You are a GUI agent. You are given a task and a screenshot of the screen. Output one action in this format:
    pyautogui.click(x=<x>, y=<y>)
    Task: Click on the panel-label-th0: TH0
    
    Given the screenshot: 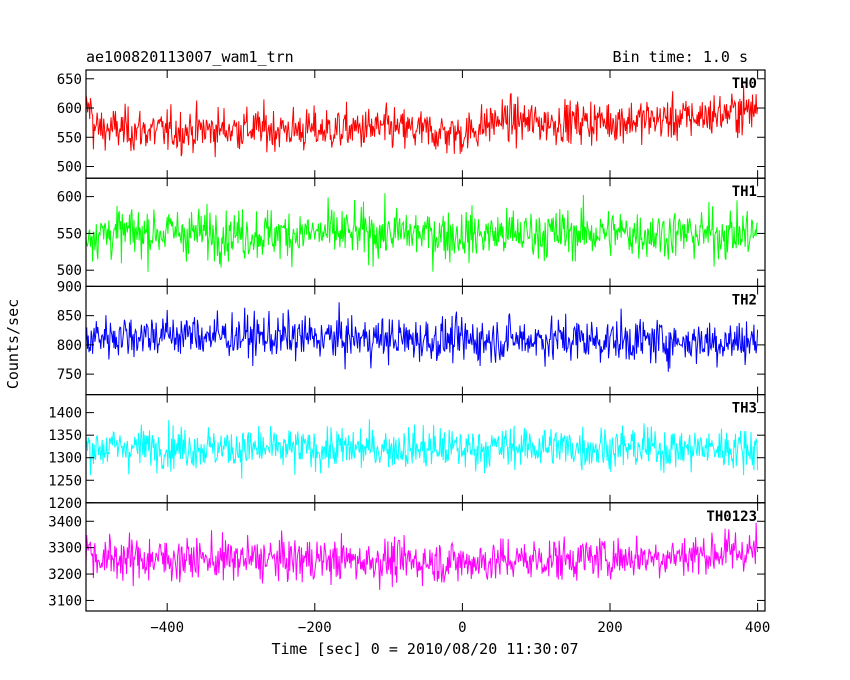 What is the action you would take?
    pyautogui.click(x=744, y=84)
    